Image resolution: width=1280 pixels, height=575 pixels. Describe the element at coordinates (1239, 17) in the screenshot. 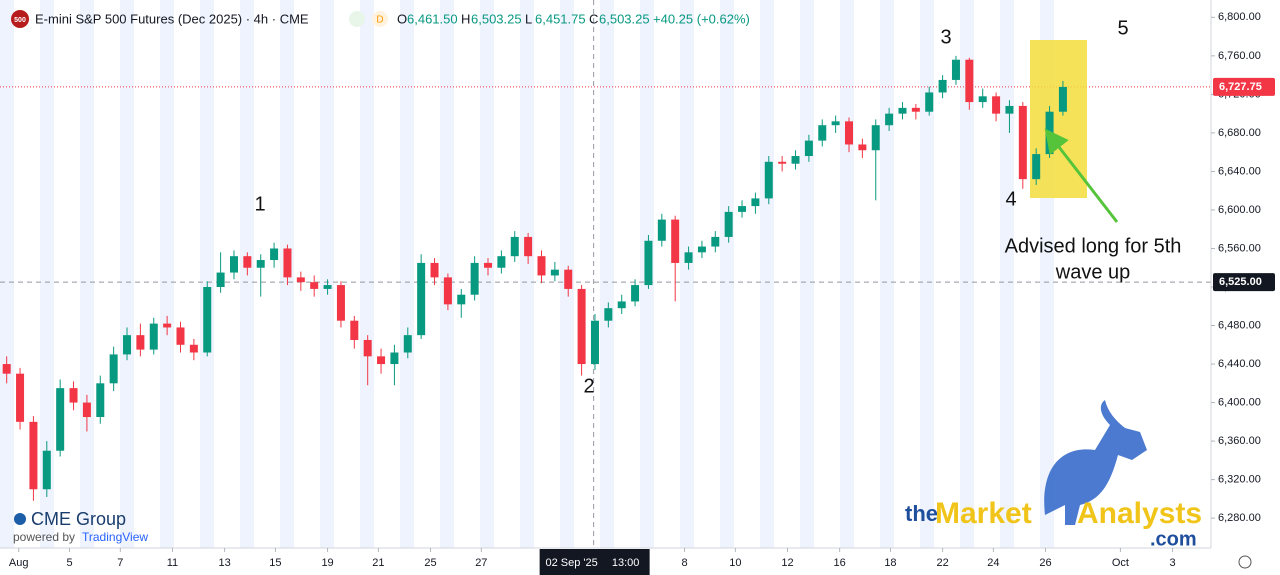

I see `y-tick-label: 6,800.00` at that location.